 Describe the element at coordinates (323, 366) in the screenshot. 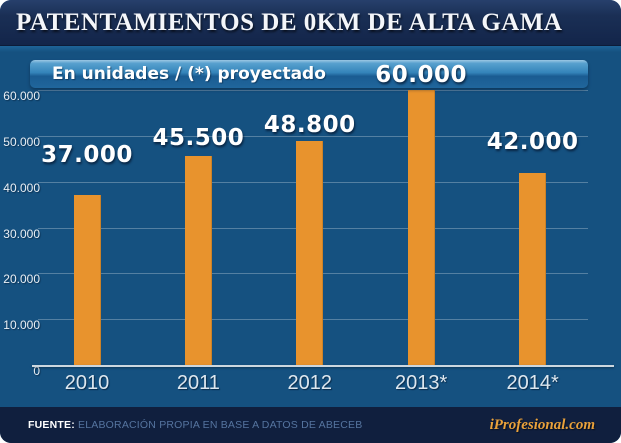

I see `x-axis-line` at that location.